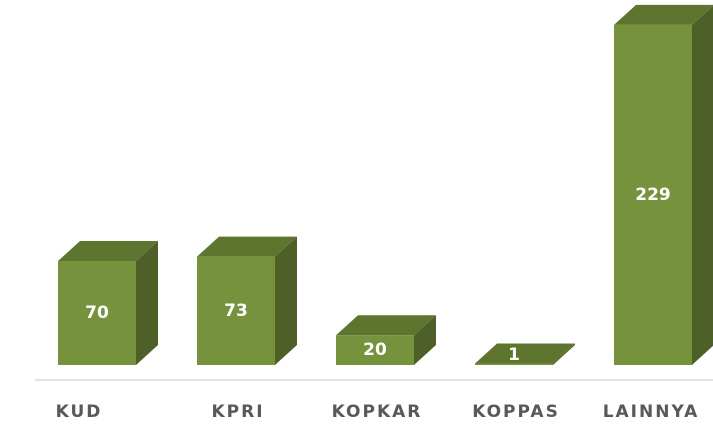 This screenshot has width=713, height=424. What do you see at coordinates (516, 412) in the screenshot?
I see `x-tick-label: KOPPAS` at bounding box center [516, 412].